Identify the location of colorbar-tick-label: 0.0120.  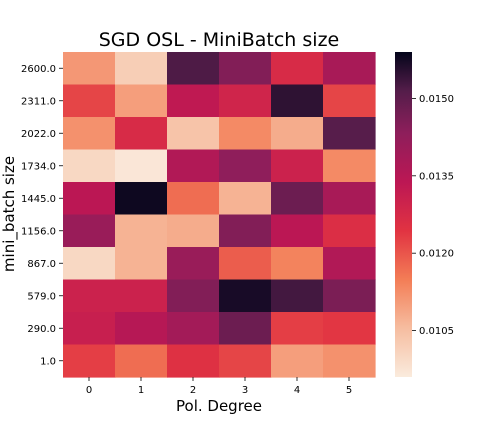
(436, 254).